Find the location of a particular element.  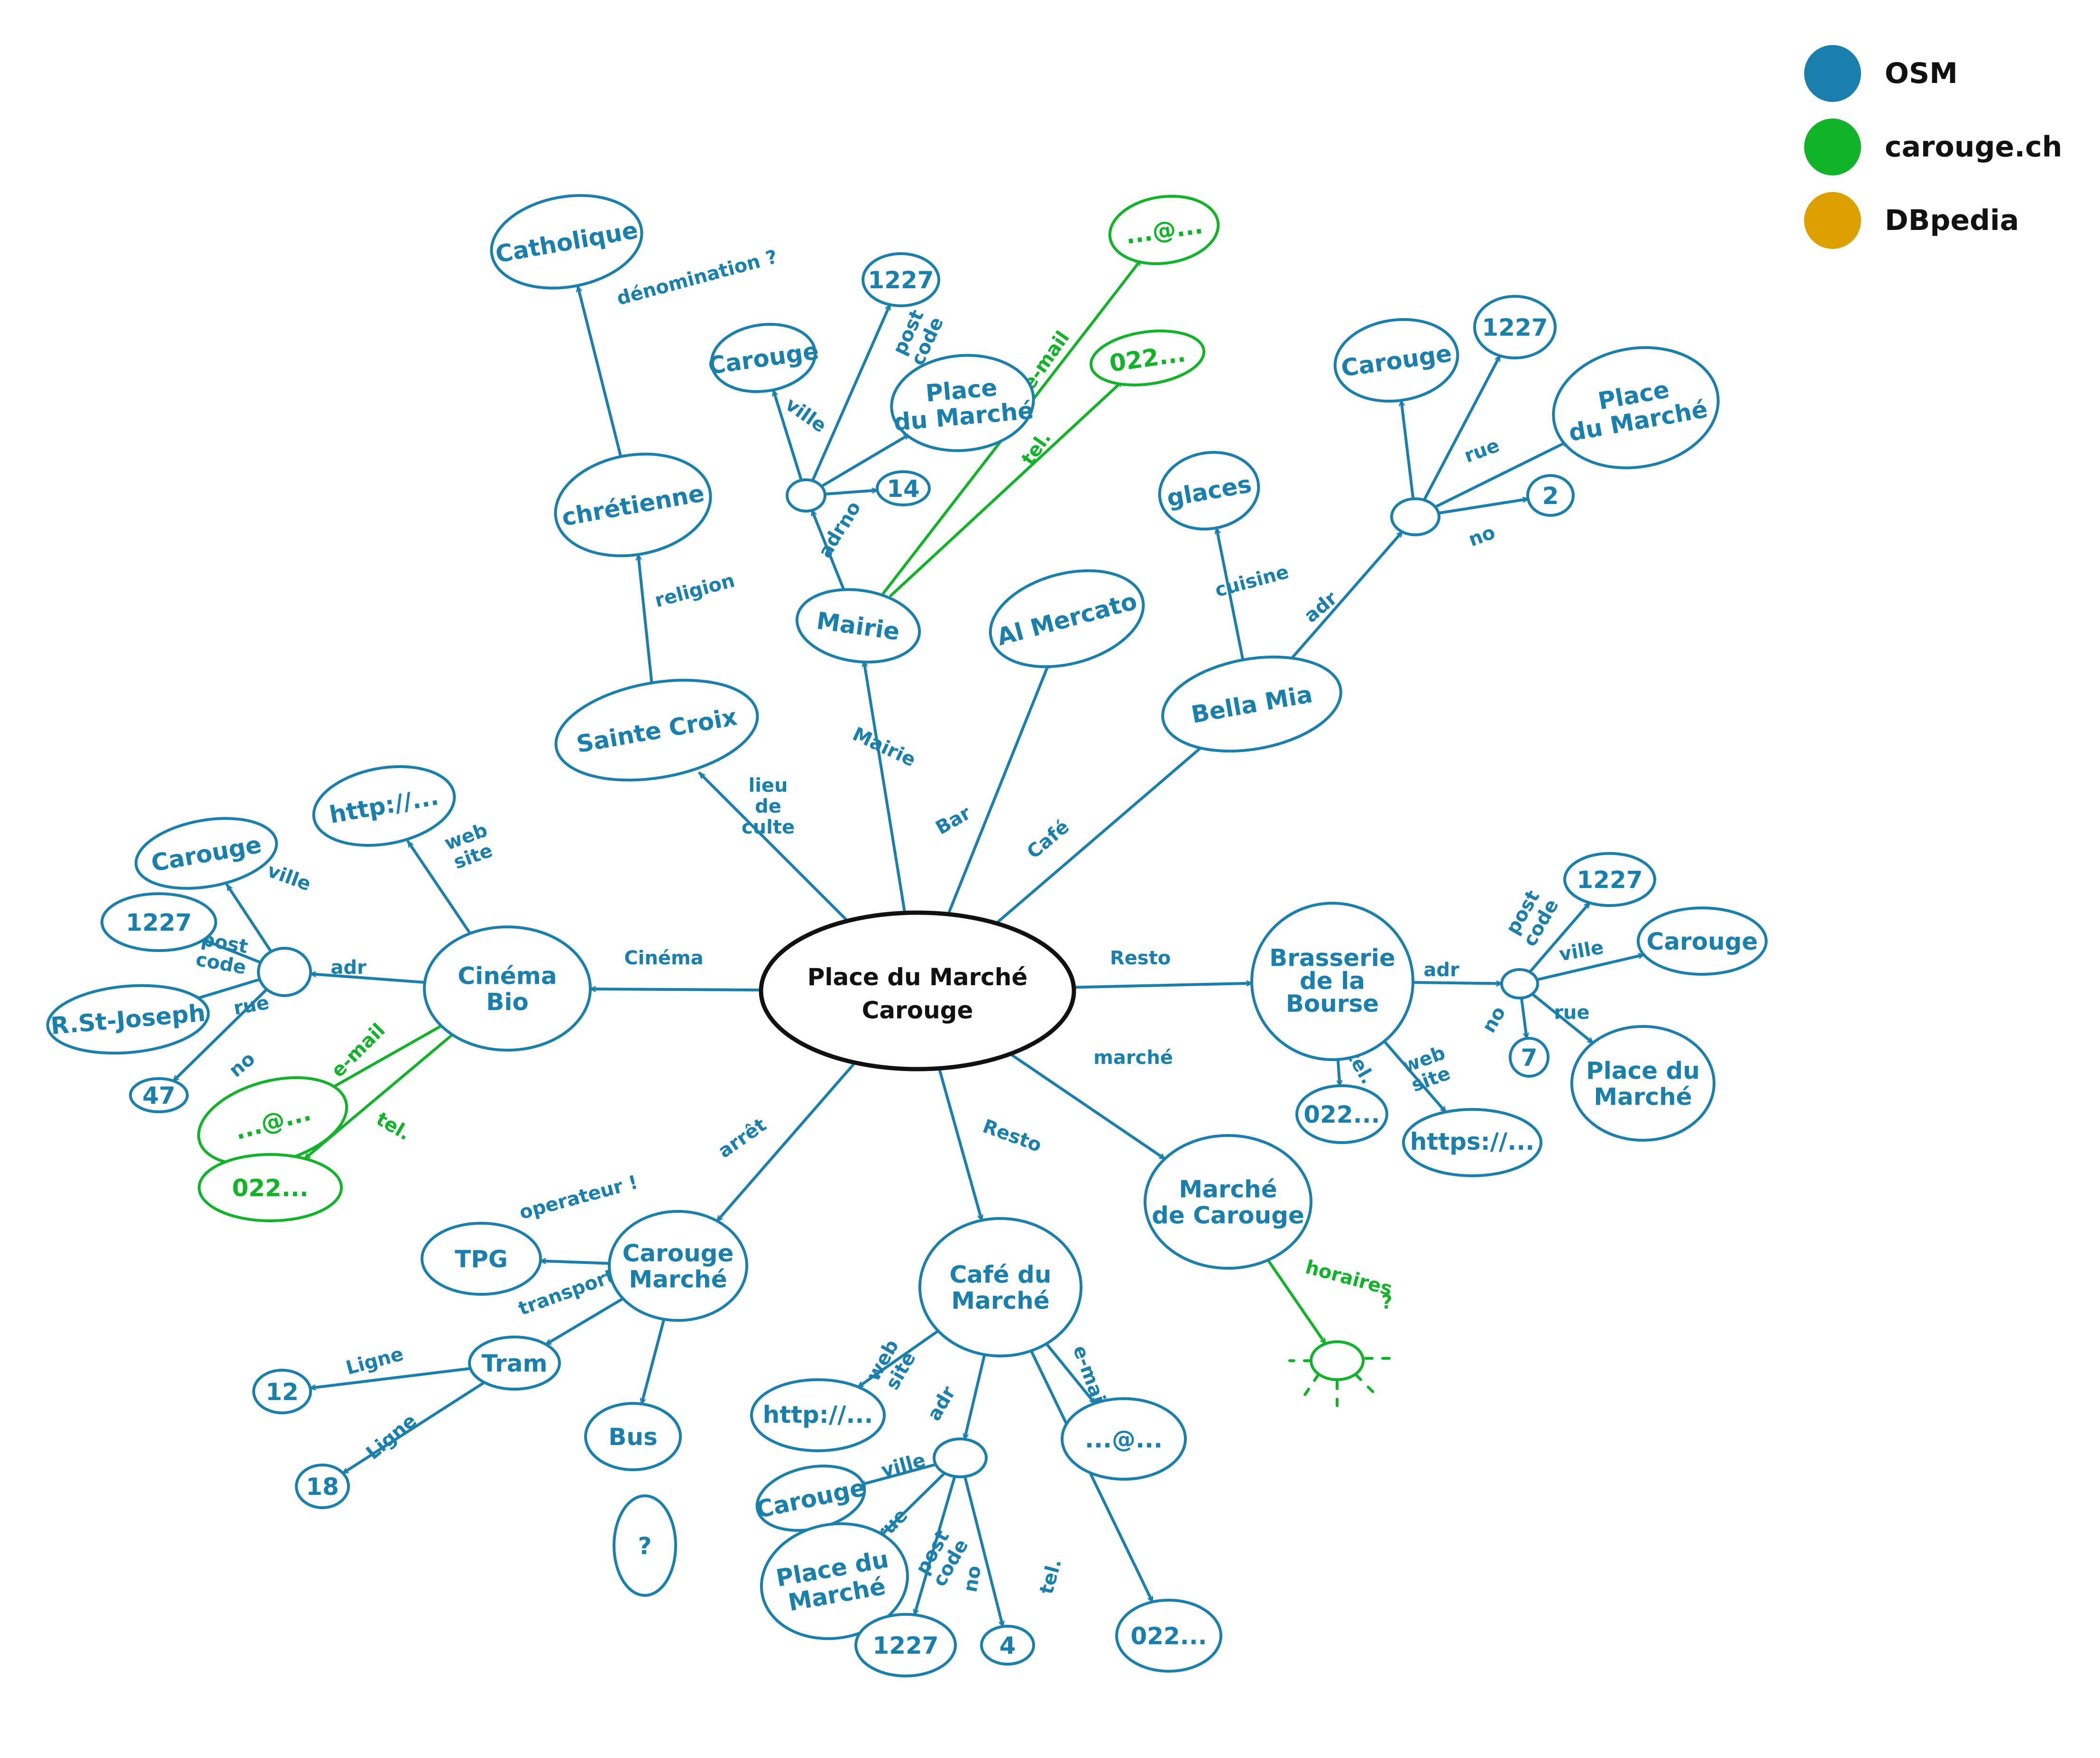

node-shape-cafe_postcode is located at coordinates (905, 1645).